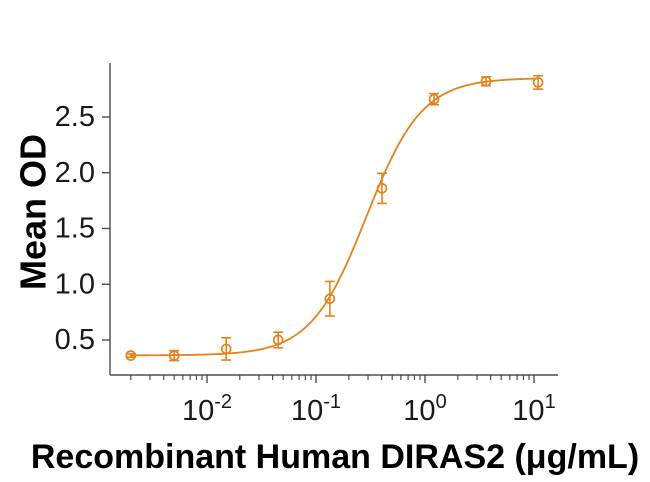 The width and height of the screenshot is (650, 482). Describe the element at coordinates (75, 117) in the screenshot. I see `y-tick-label: 2.5` at that location.